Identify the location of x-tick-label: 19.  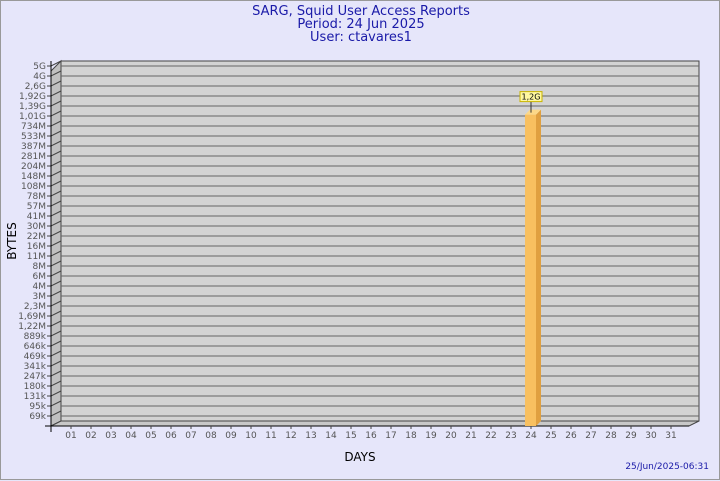
(431, 436).